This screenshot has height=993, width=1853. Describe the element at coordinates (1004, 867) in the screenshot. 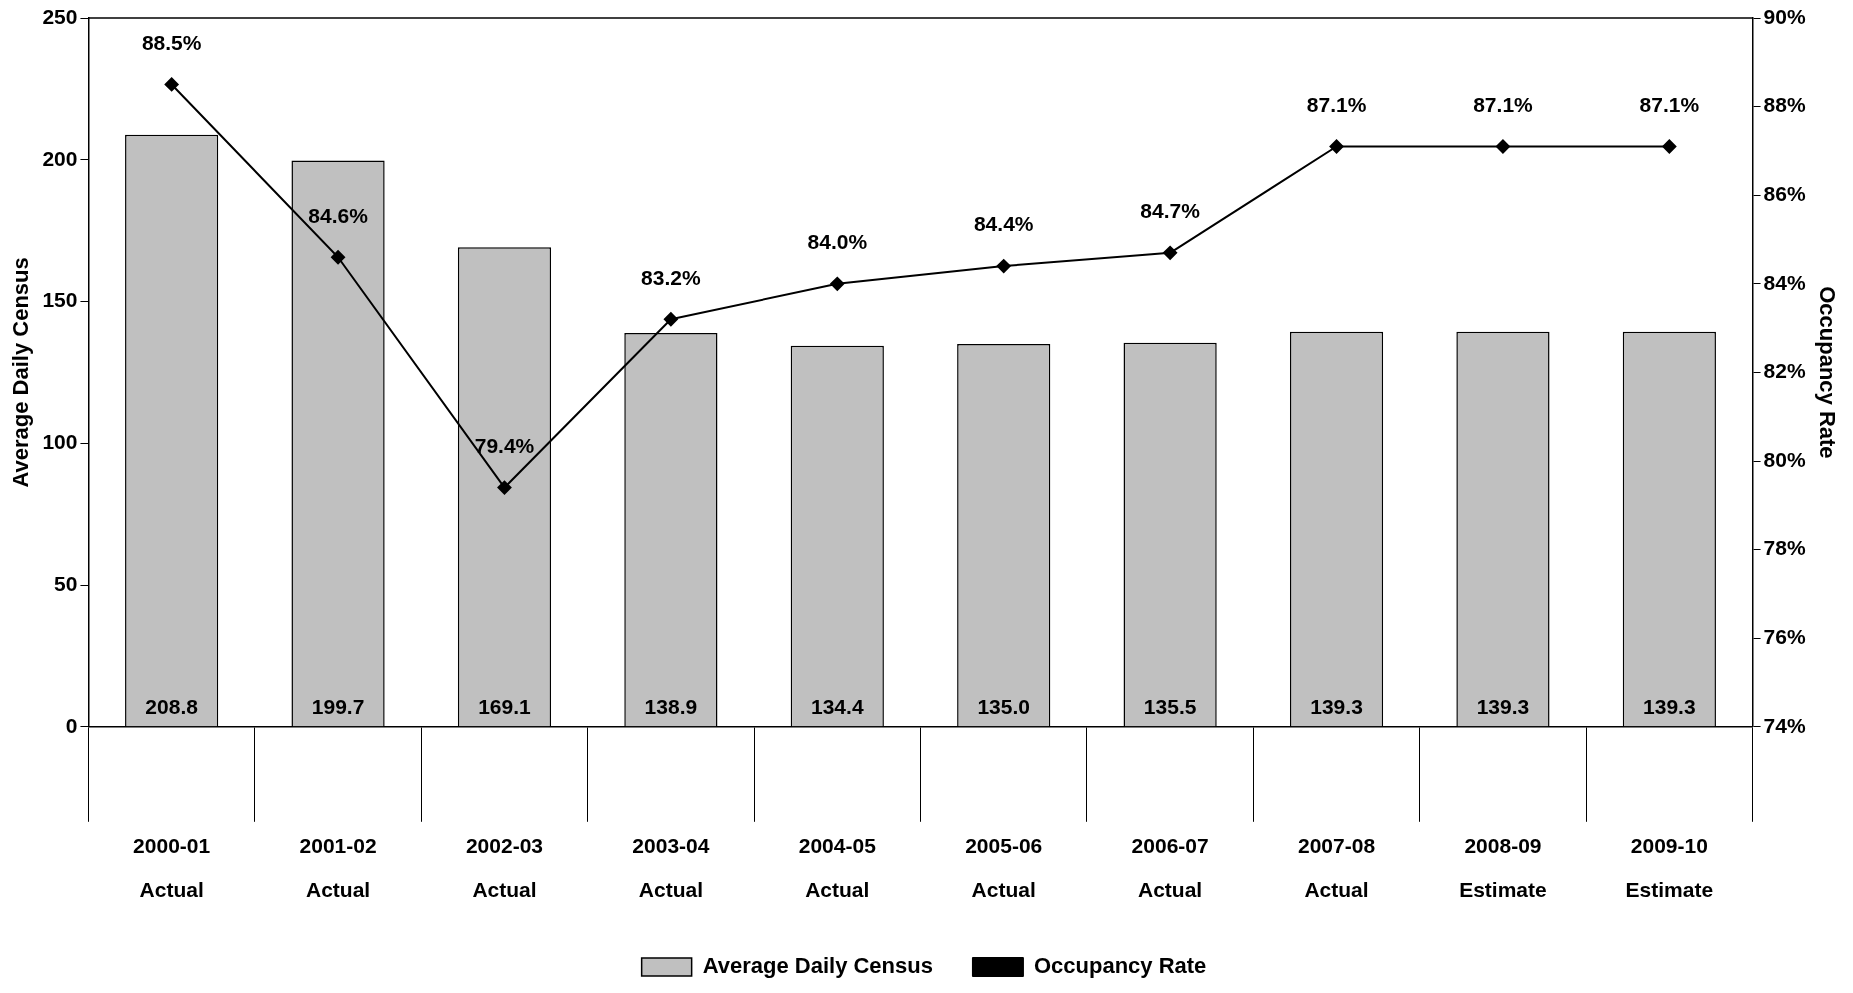

I see `x-tick-label: 2005-06 Actual` at that location.